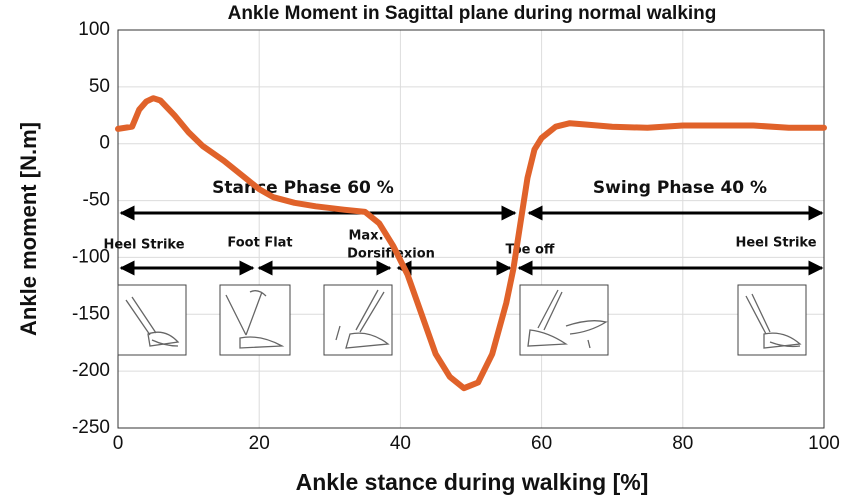  I want to click on y-tick-label: 100, so click(94, 29).